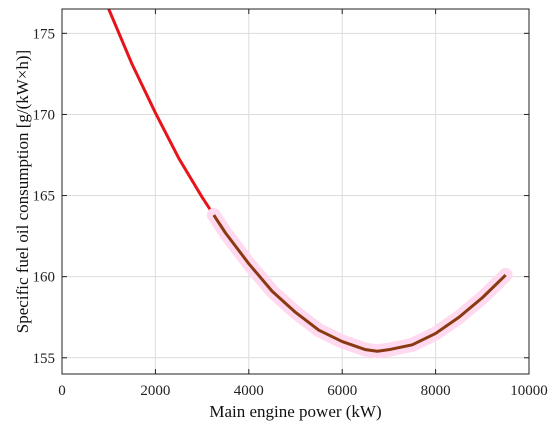  I want to click on y-tick-label: 170, so click(44, 115).